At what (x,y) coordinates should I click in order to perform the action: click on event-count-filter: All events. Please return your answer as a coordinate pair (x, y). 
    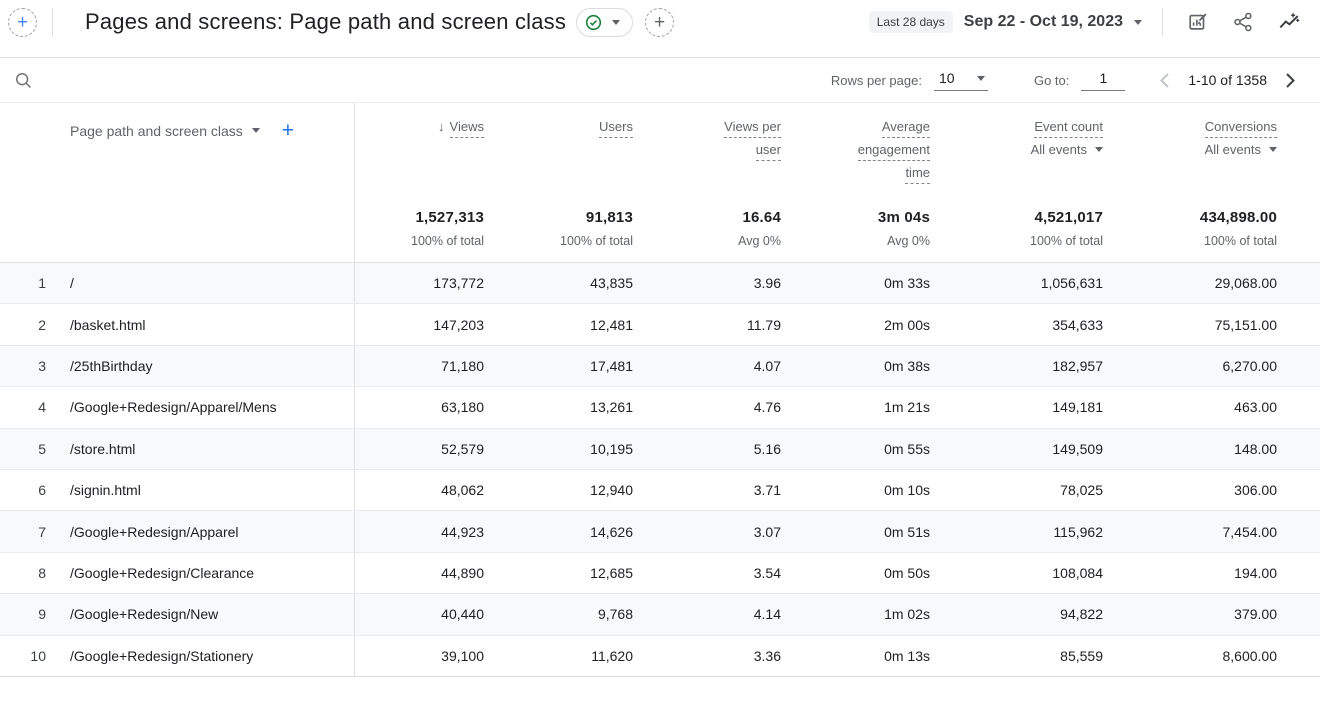
    Looking at the image, I should click on (1016, 149).